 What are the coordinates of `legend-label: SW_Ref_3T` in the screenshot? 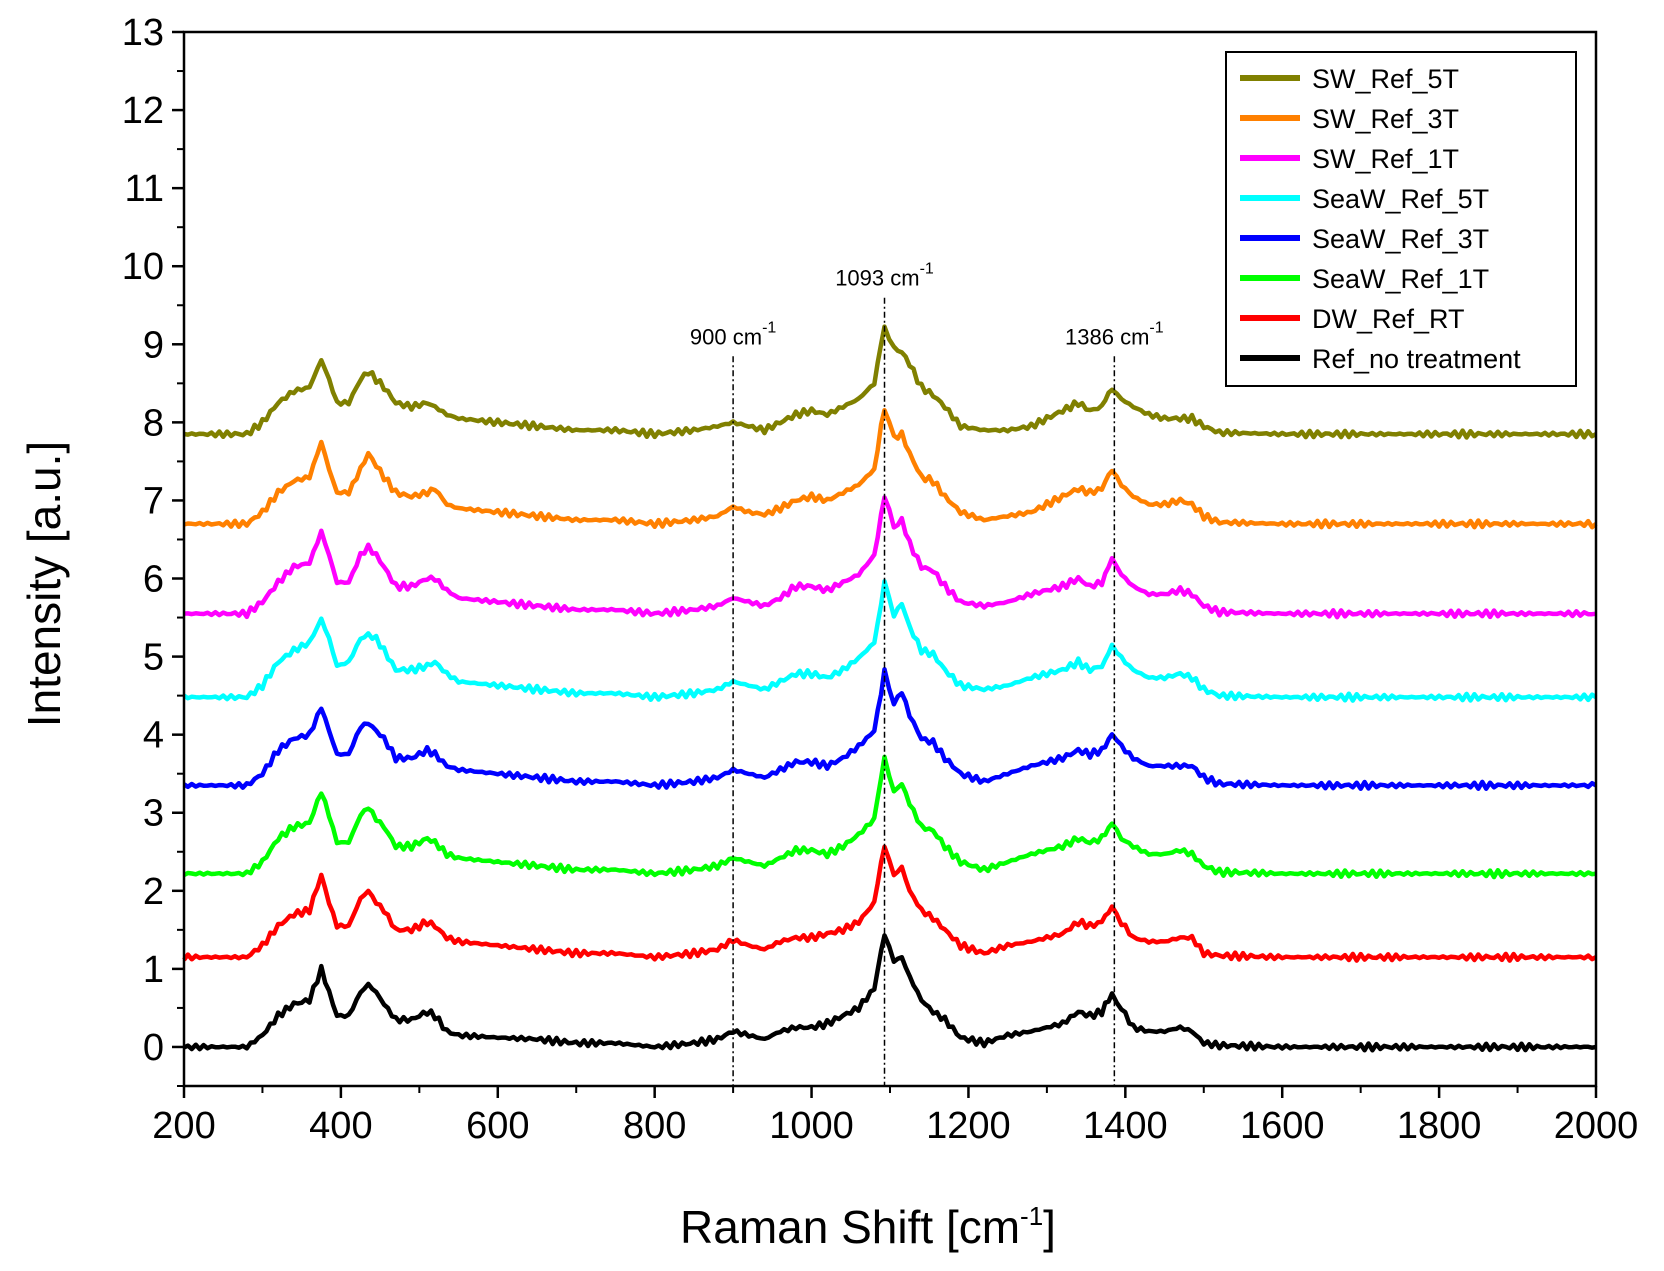 It's located at (1385, 119).